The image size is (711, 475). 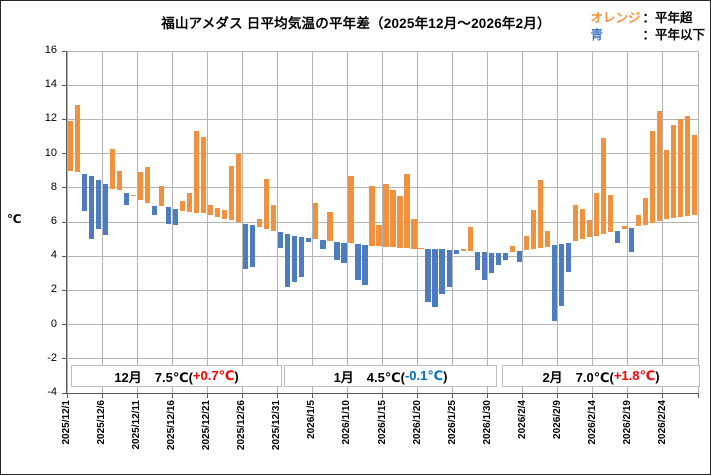 What do you see at coordinates (50, 84) in the screenshot?
I see `y-tick-label: 14` at bounding box center [50, 84].